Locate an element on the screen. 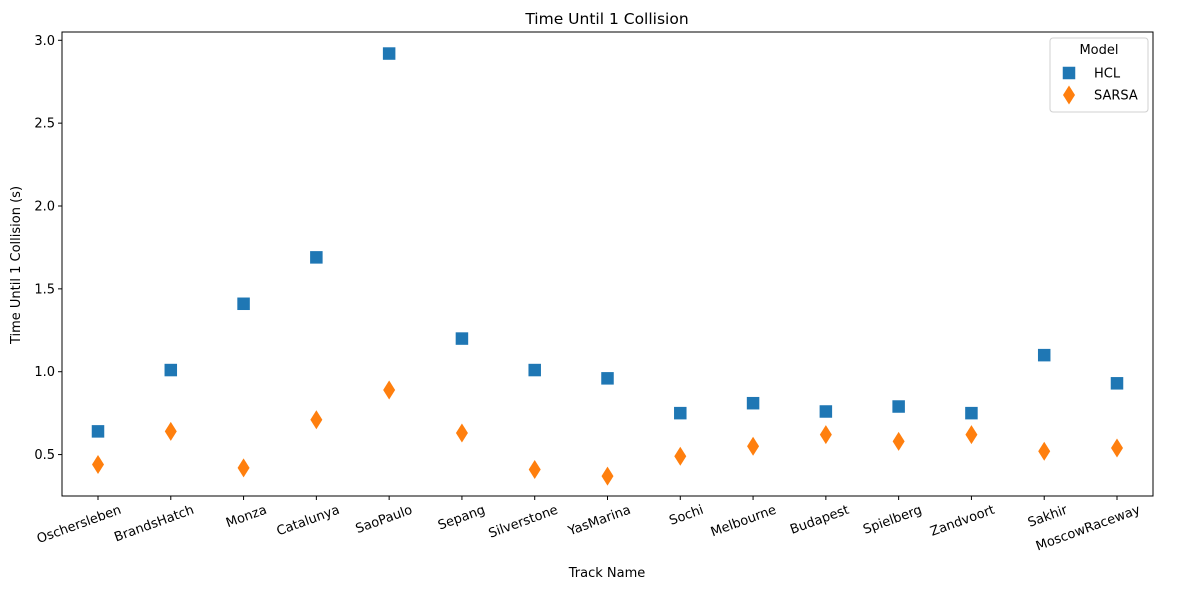 This screenshot has height=590, width=1184. y-tick-label: 1.5 is located at coordinates (44, 289).